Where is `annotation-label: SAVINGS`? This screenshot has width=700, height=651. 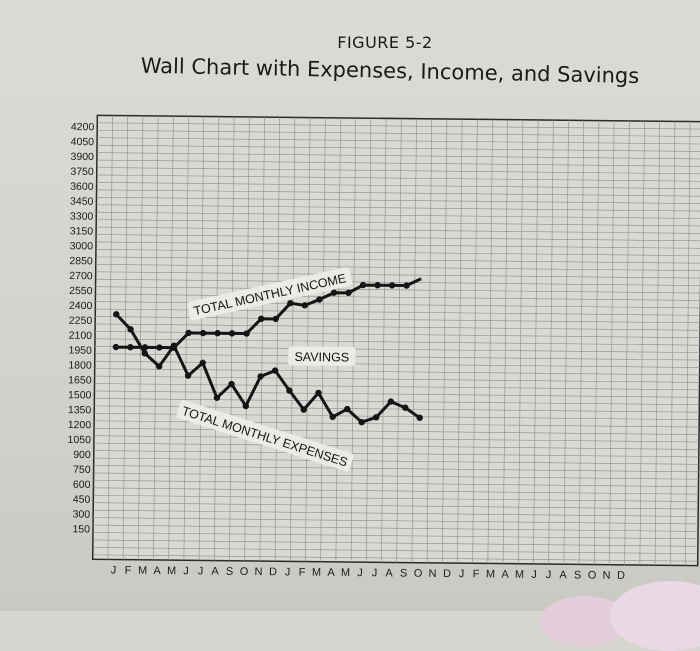
annotation-label: SAVINGS is located at coordinates (321, 357).